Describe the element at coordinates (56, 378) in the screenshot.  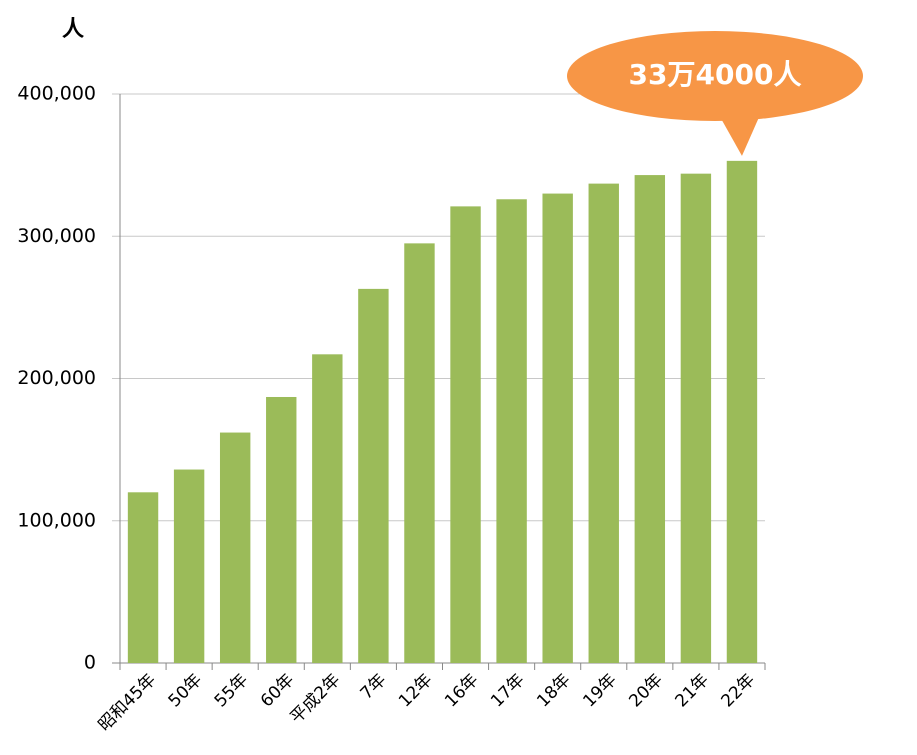
I see `y-tick-label: 200,000` at that location.